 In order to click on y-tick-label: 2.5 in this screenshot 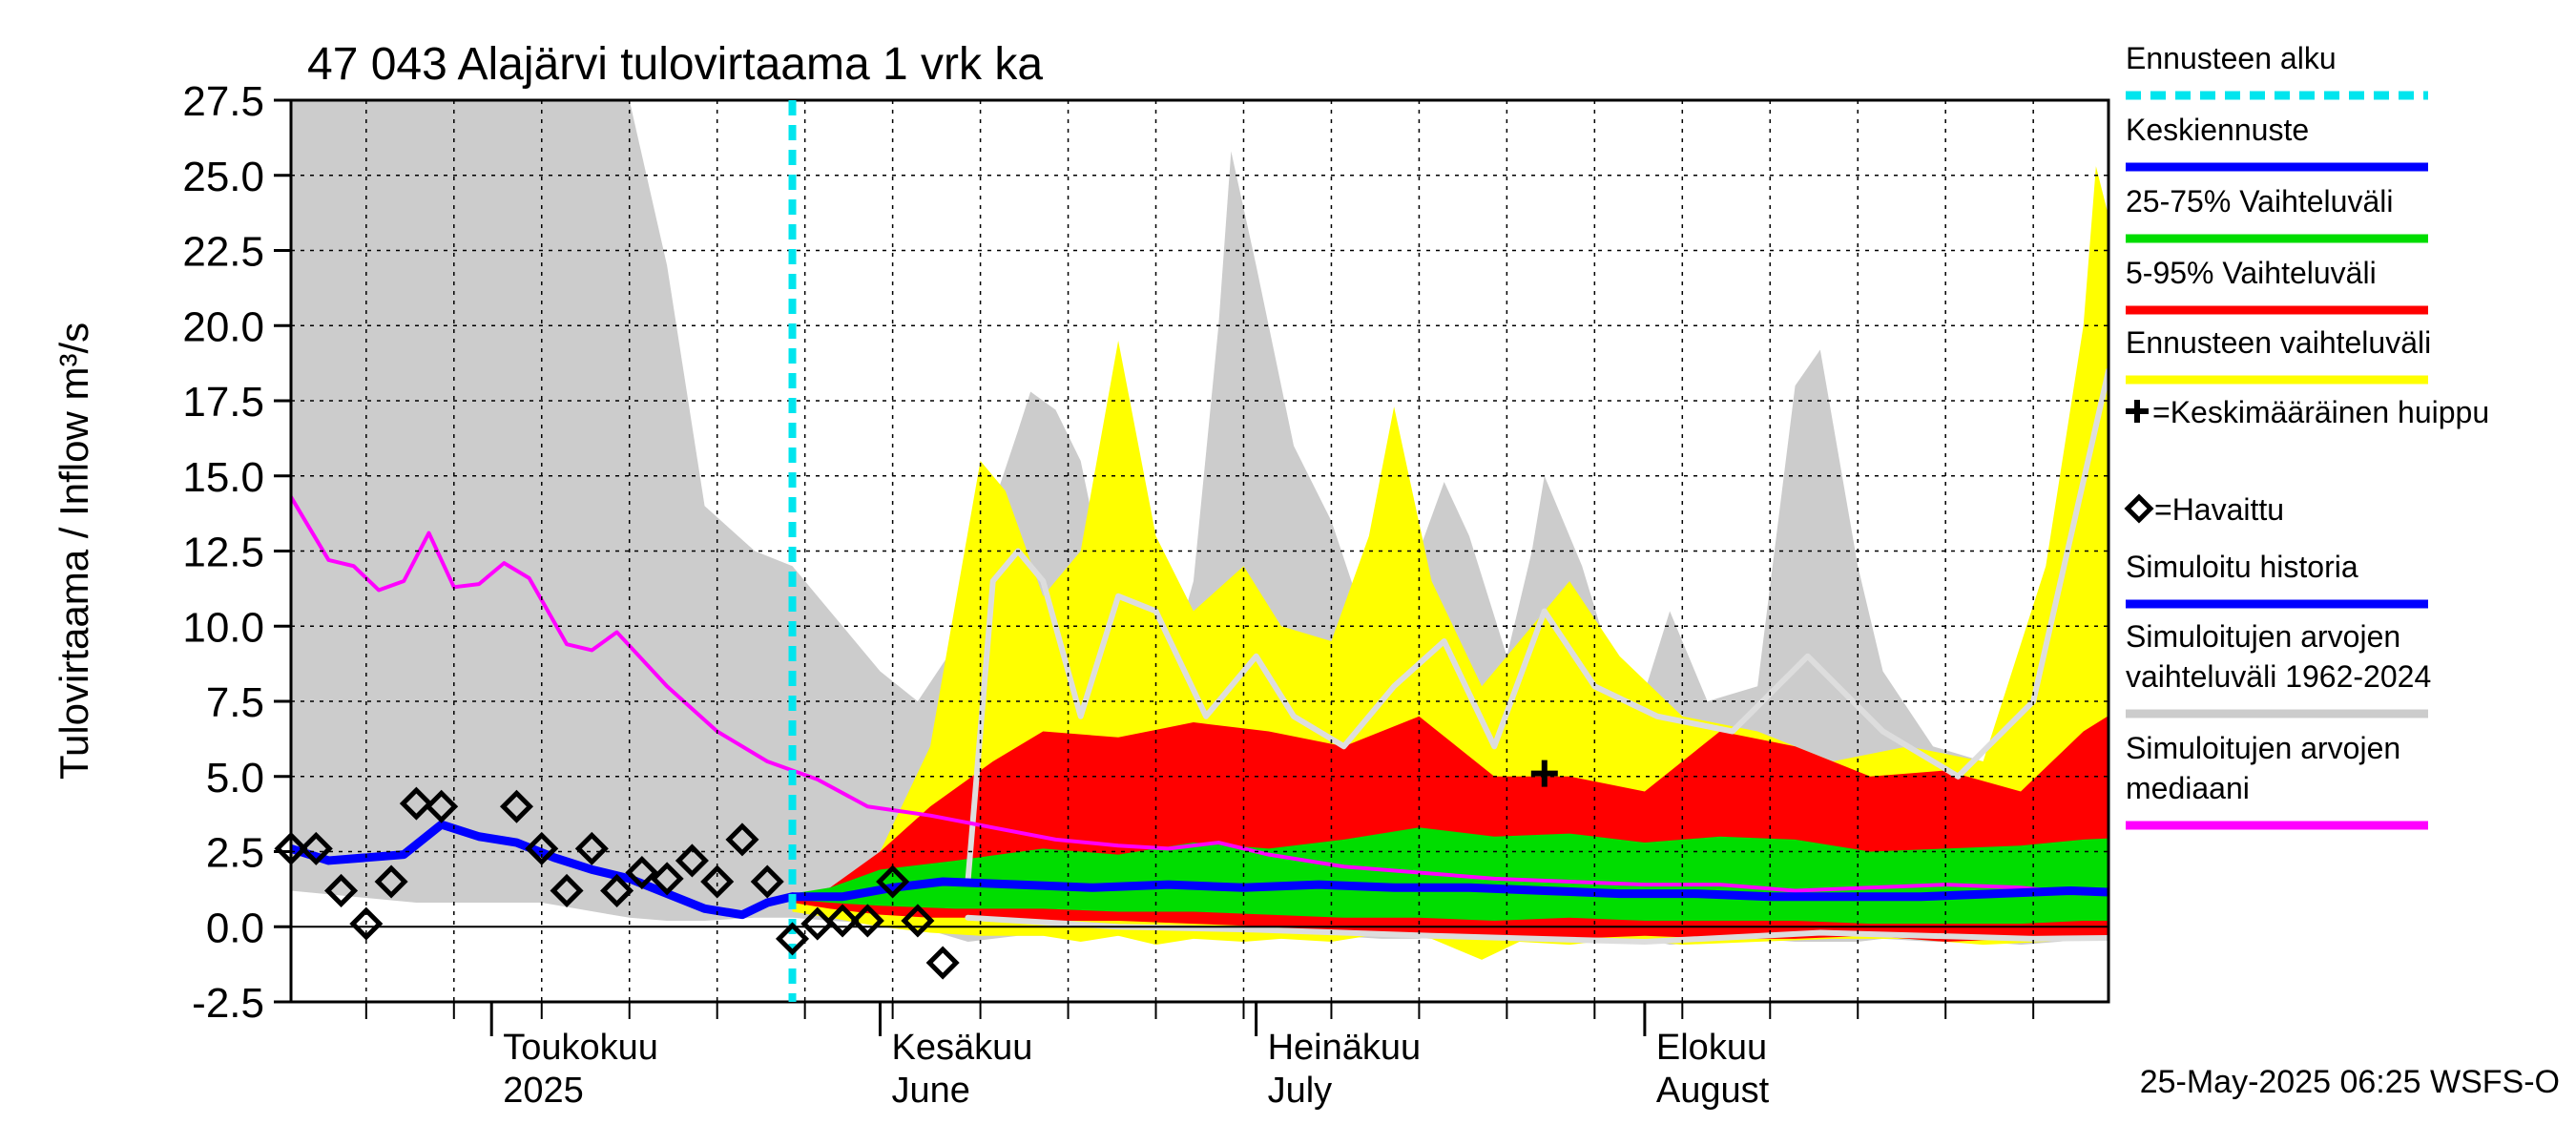, I will do `click(235, 853)`.